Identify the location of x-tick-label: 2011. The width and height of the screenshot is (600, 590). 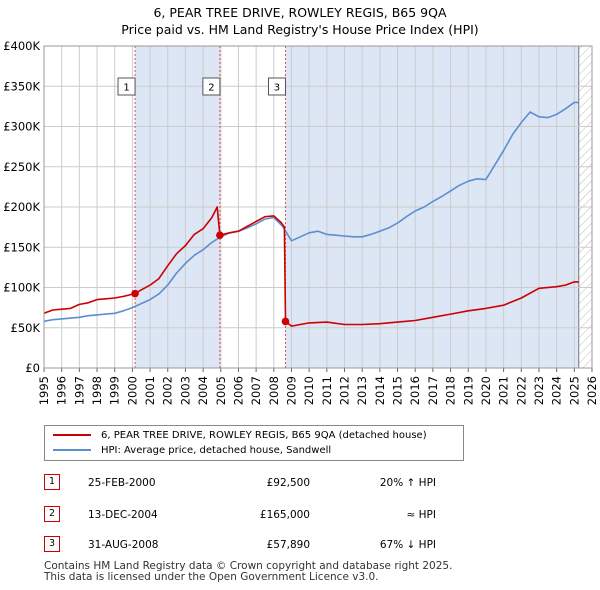
(327, 390).